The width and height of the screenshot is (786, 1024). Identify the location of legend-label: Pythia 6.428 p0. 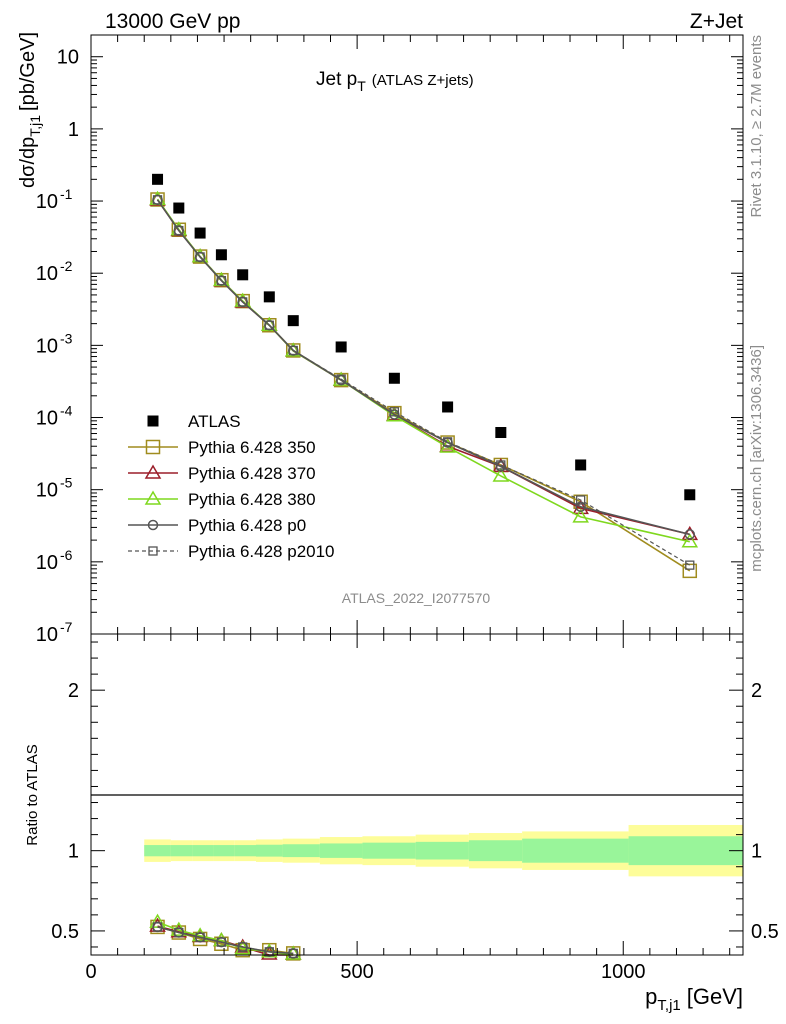
(247, 525).